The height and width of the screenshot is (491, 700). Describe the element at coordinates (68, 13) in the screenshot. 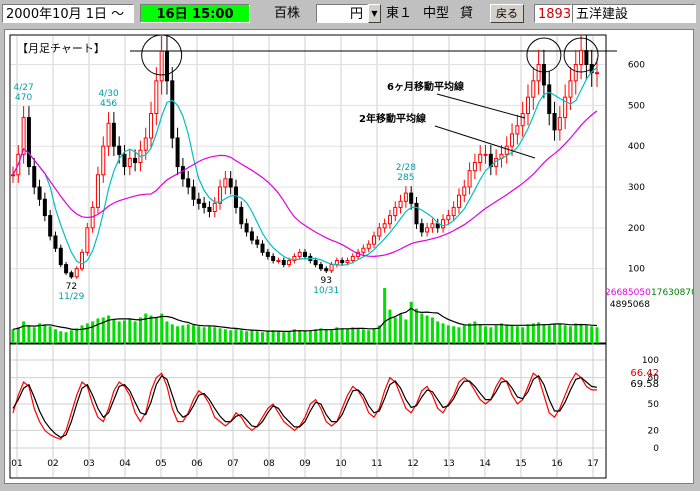

I see `date-field: 2000年10月 1日 ～` at that location.